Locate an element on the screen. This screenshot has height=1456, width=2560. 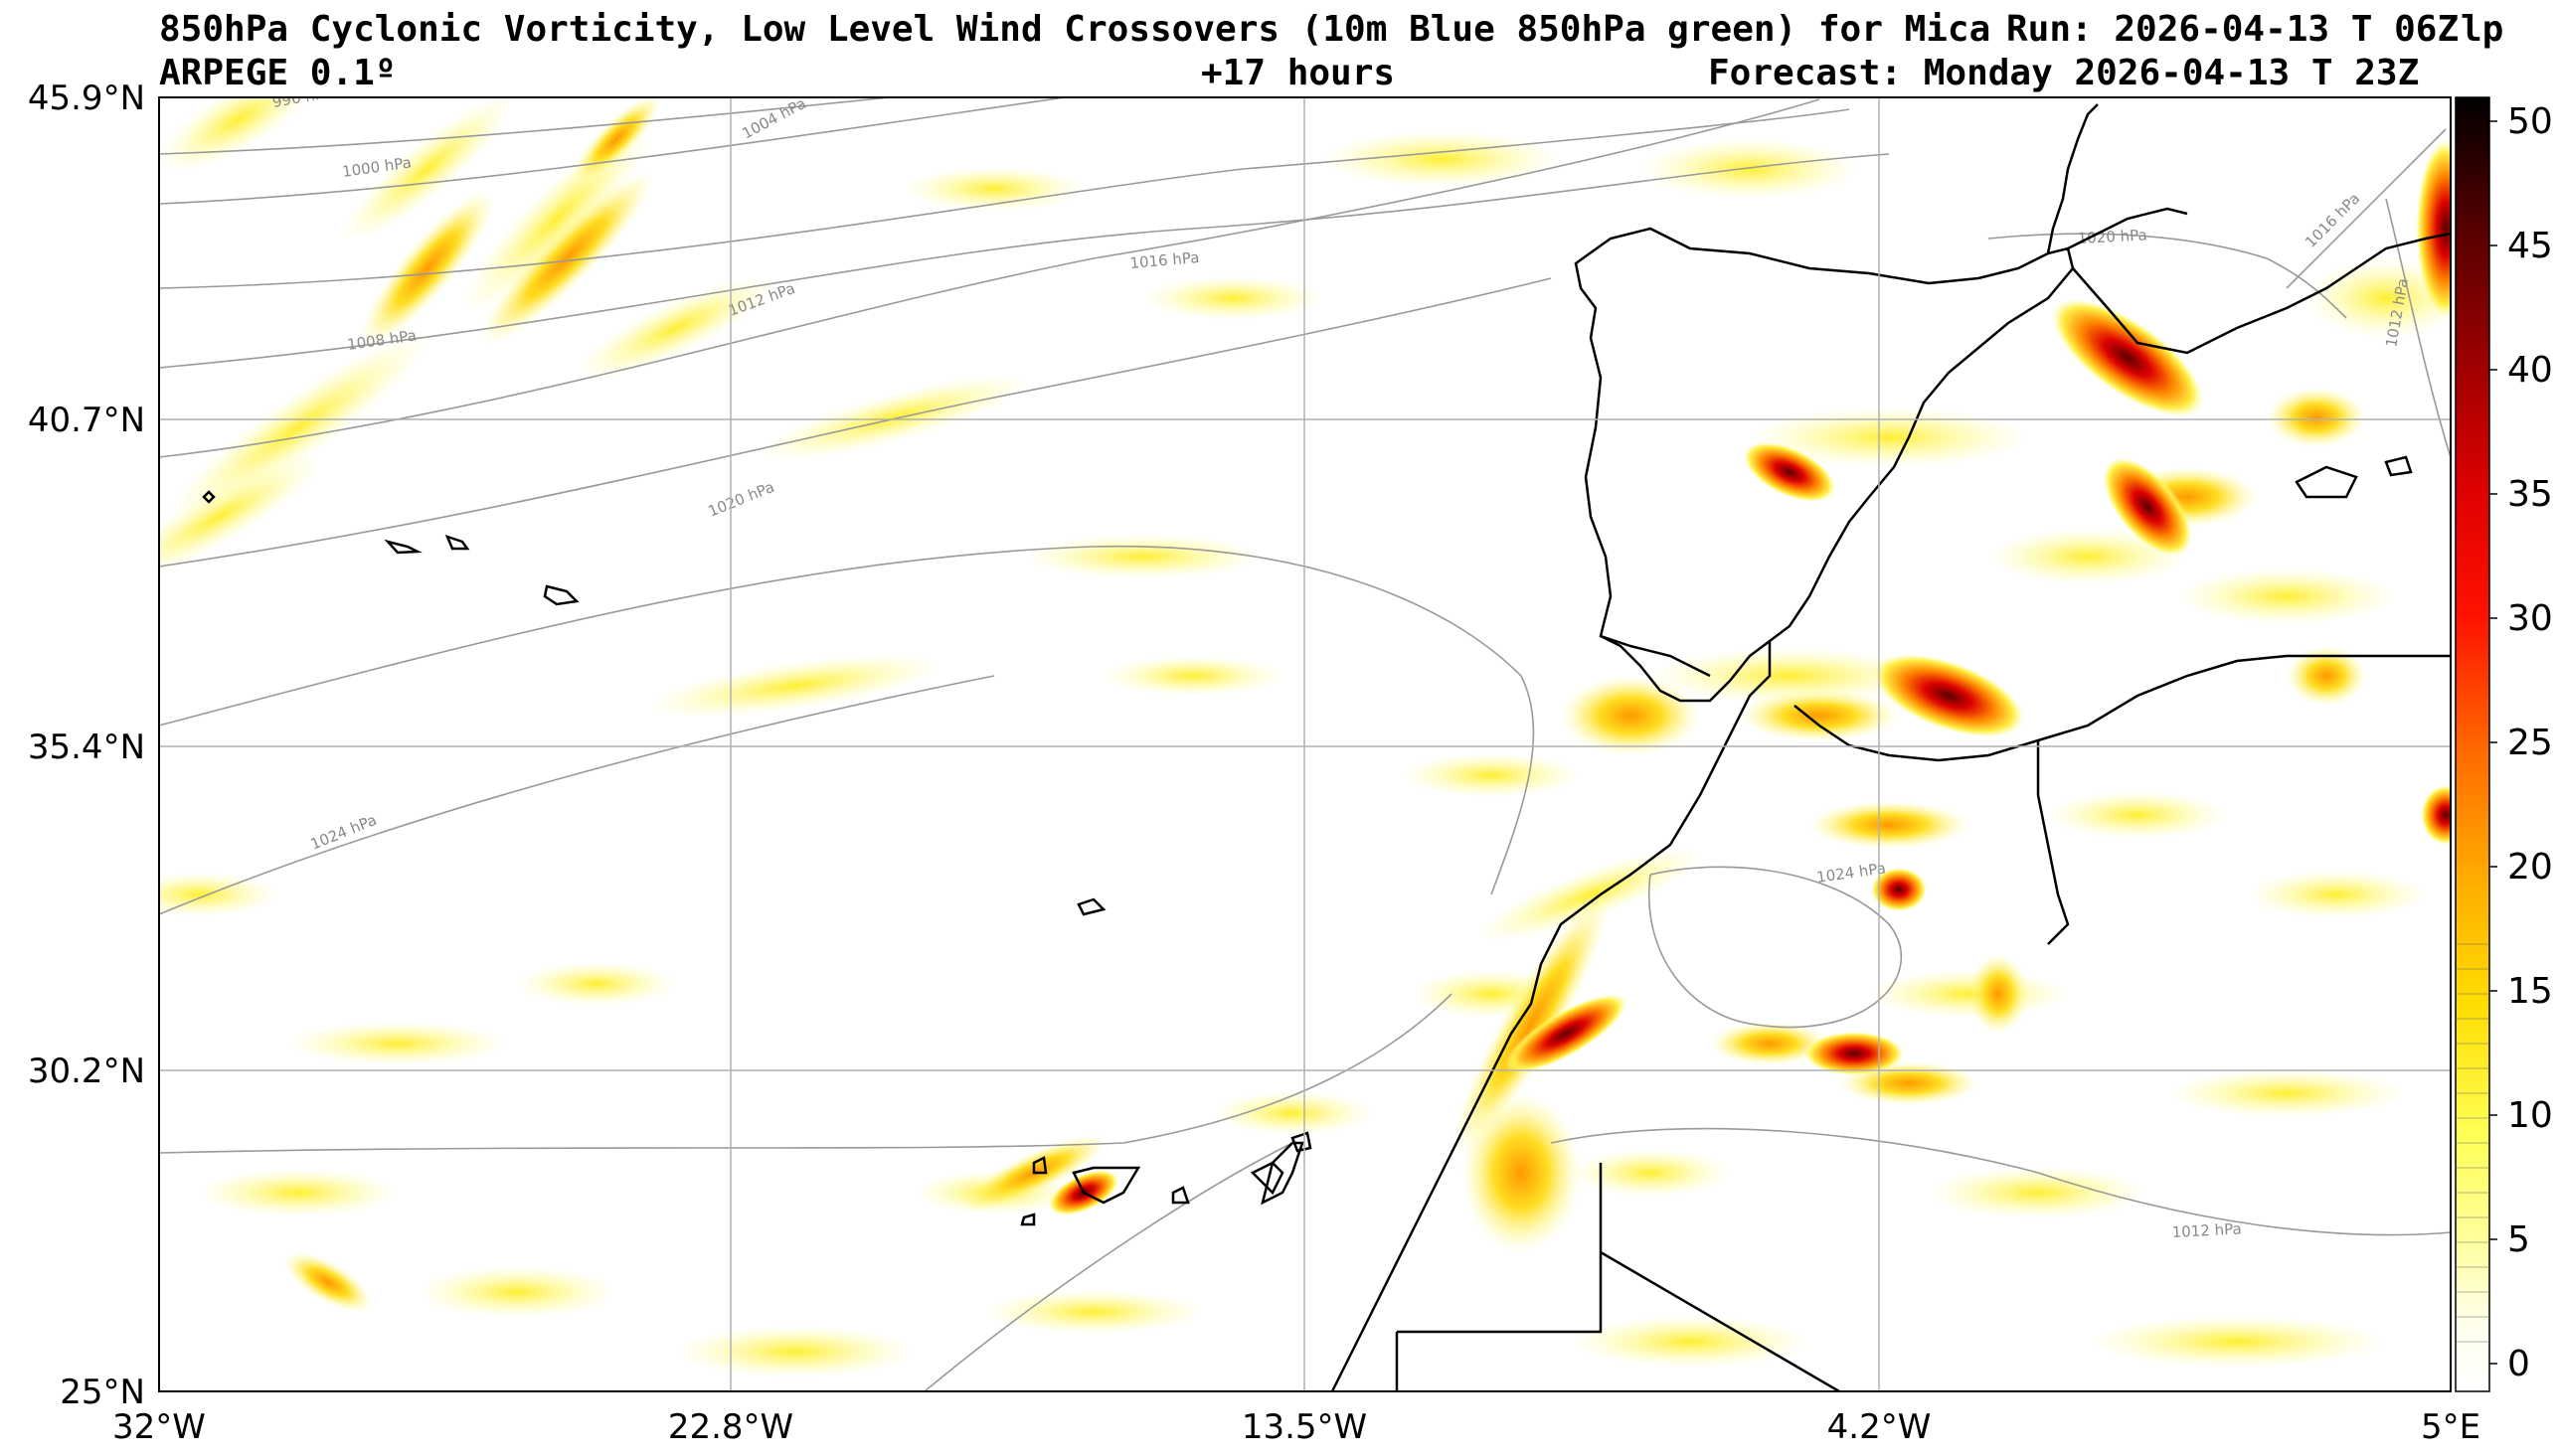
lat-label-30-2n: 30.2°N is located at coordinates (86, 1071).